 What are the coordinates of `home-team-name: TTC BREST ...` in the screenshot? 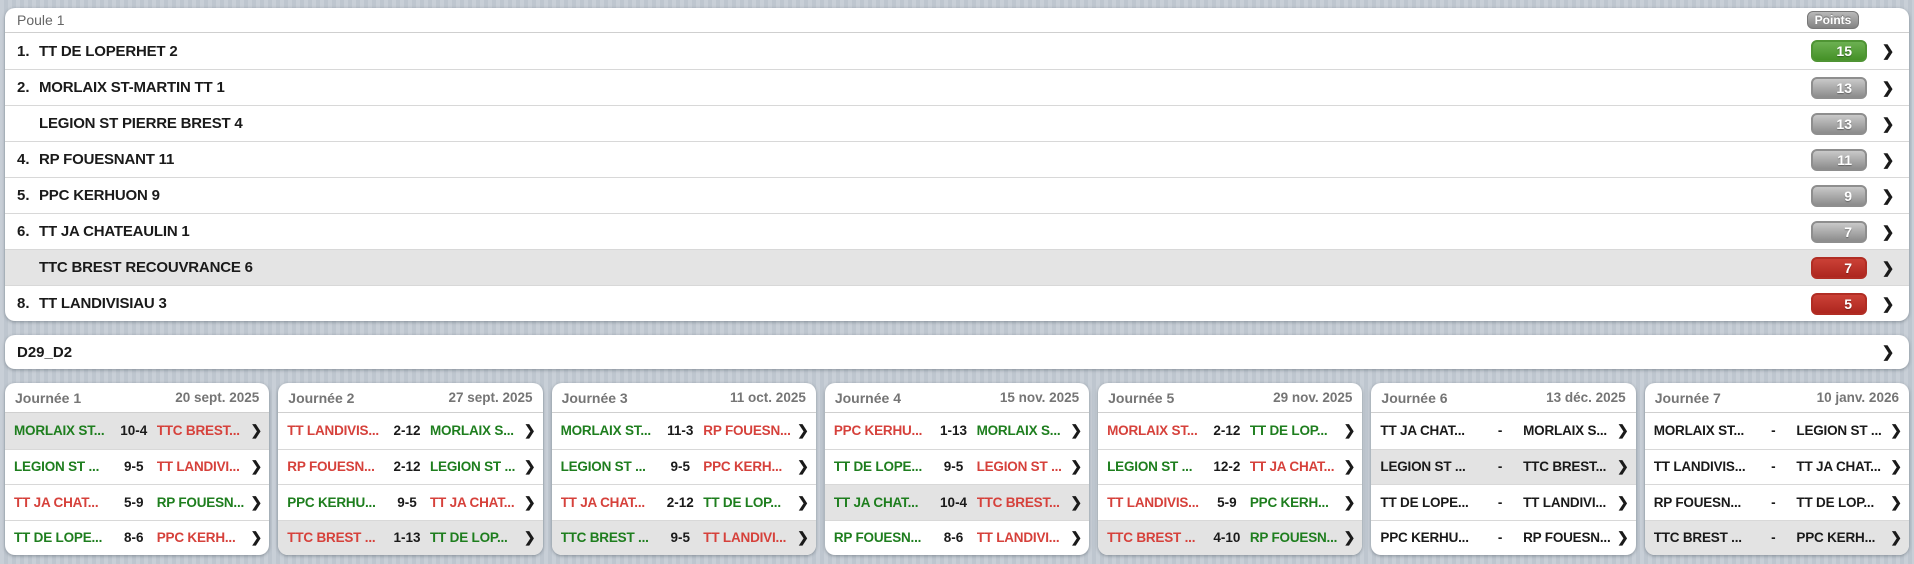 It's located at (604, 538).